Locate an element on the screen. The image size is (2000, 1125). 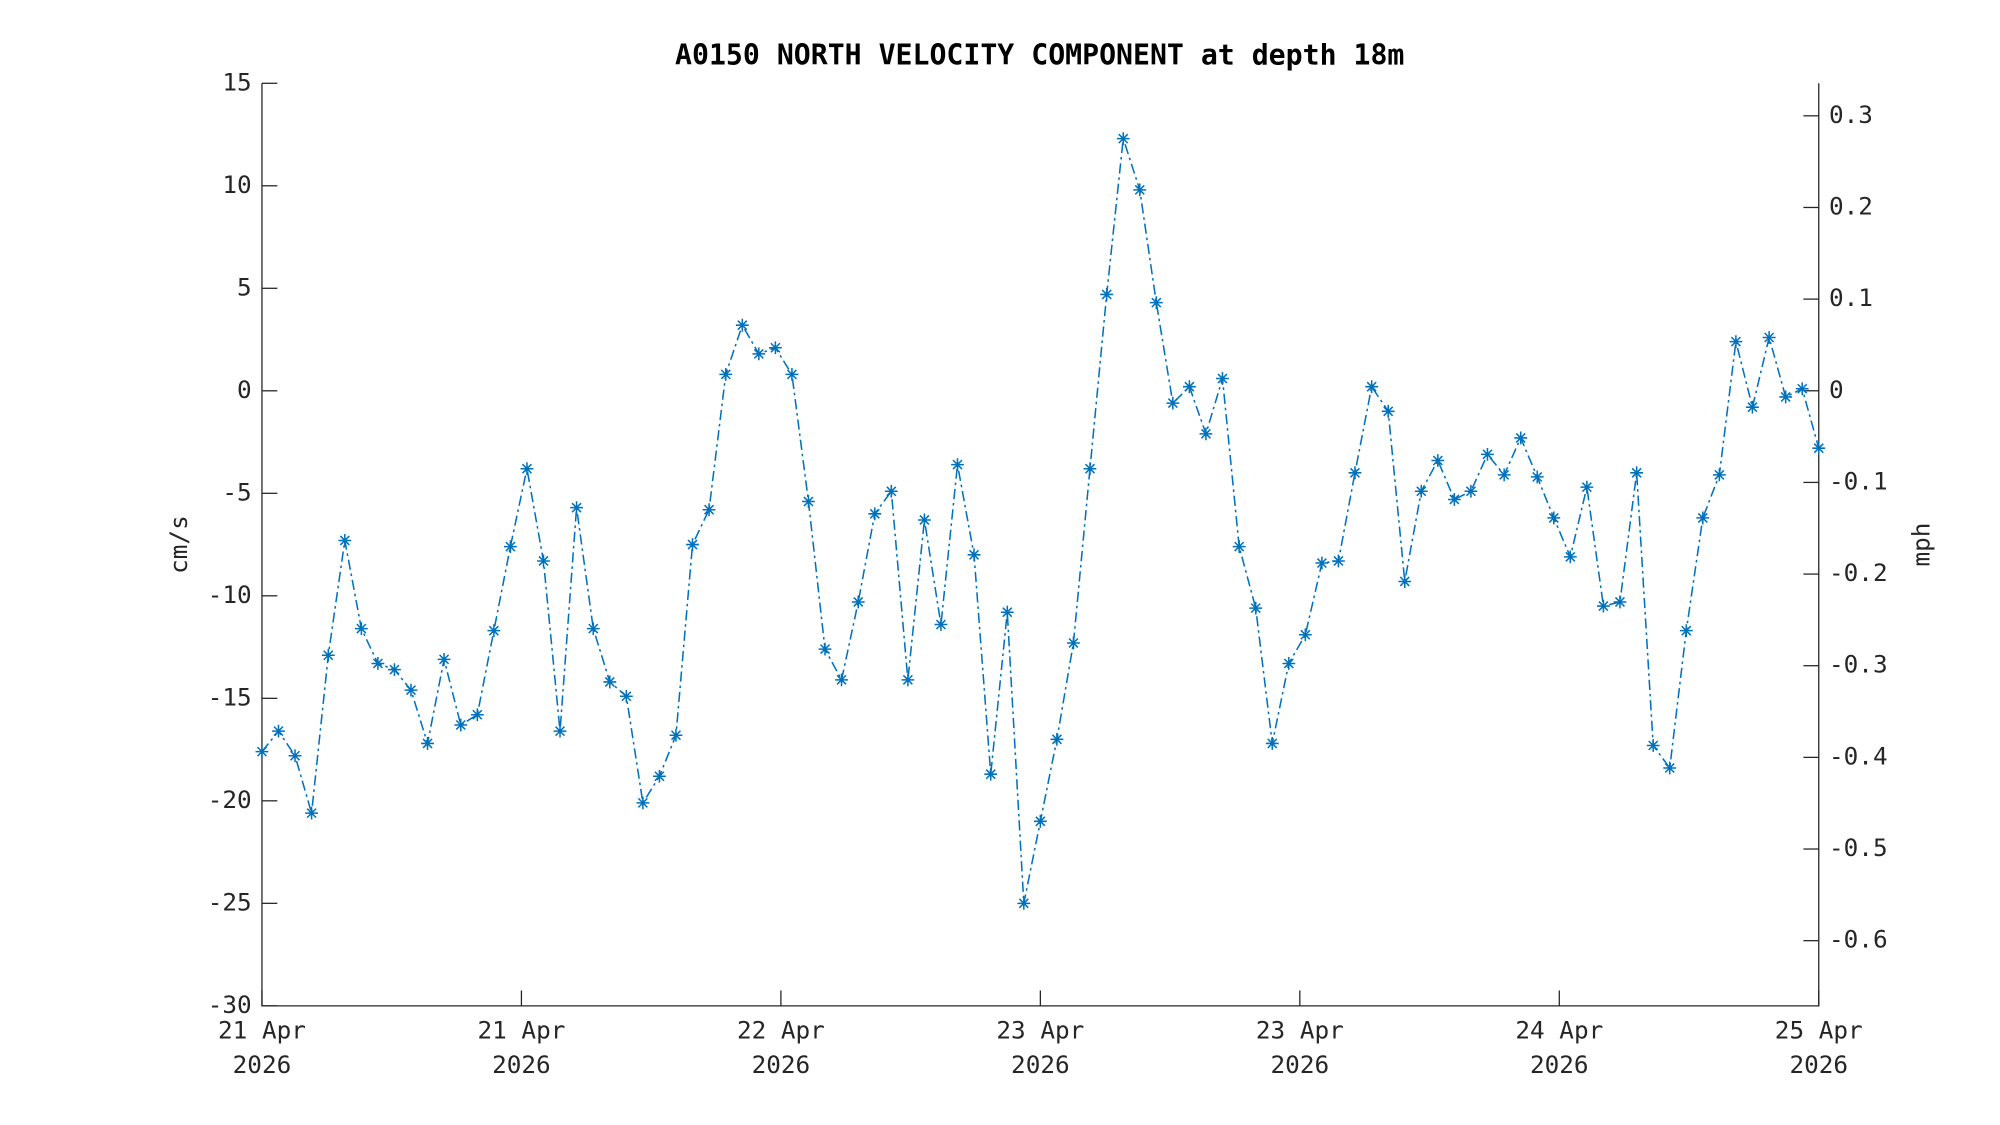
y2-tick-label: -0.4 is located at coordinates (1858, 755).